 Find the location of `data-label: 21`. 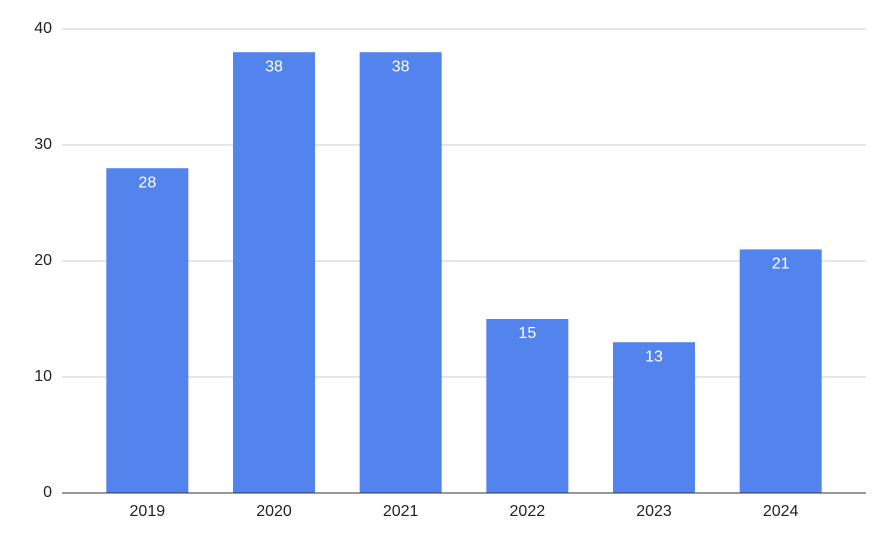

data-label: 21 is located at coordinates (781, 264).